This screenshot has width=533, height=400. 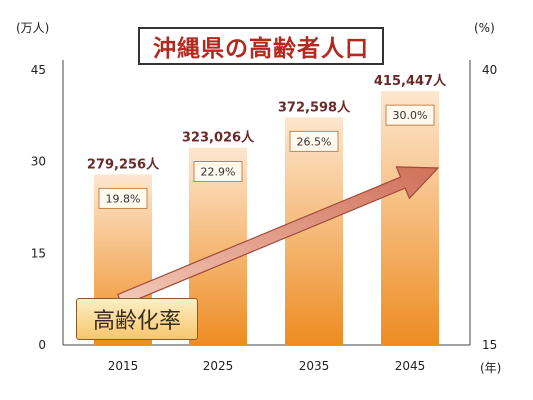 I want to click on rate-label-2035: 26.5%, so click(x=314, y=141).